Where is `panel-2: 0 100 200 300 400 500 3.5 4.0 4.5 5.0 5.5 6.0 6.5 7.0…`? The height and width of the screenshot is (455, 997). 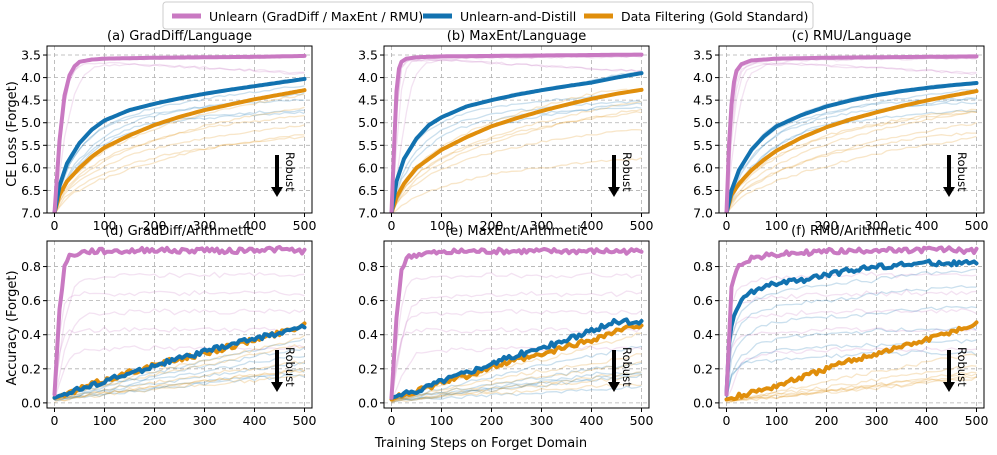
panel-2: 0 100 200 300 400 500 3.5 4.0 4.5 5.0 5.5 6.0 6.5 7.0… is located at coordinates (505, 131).